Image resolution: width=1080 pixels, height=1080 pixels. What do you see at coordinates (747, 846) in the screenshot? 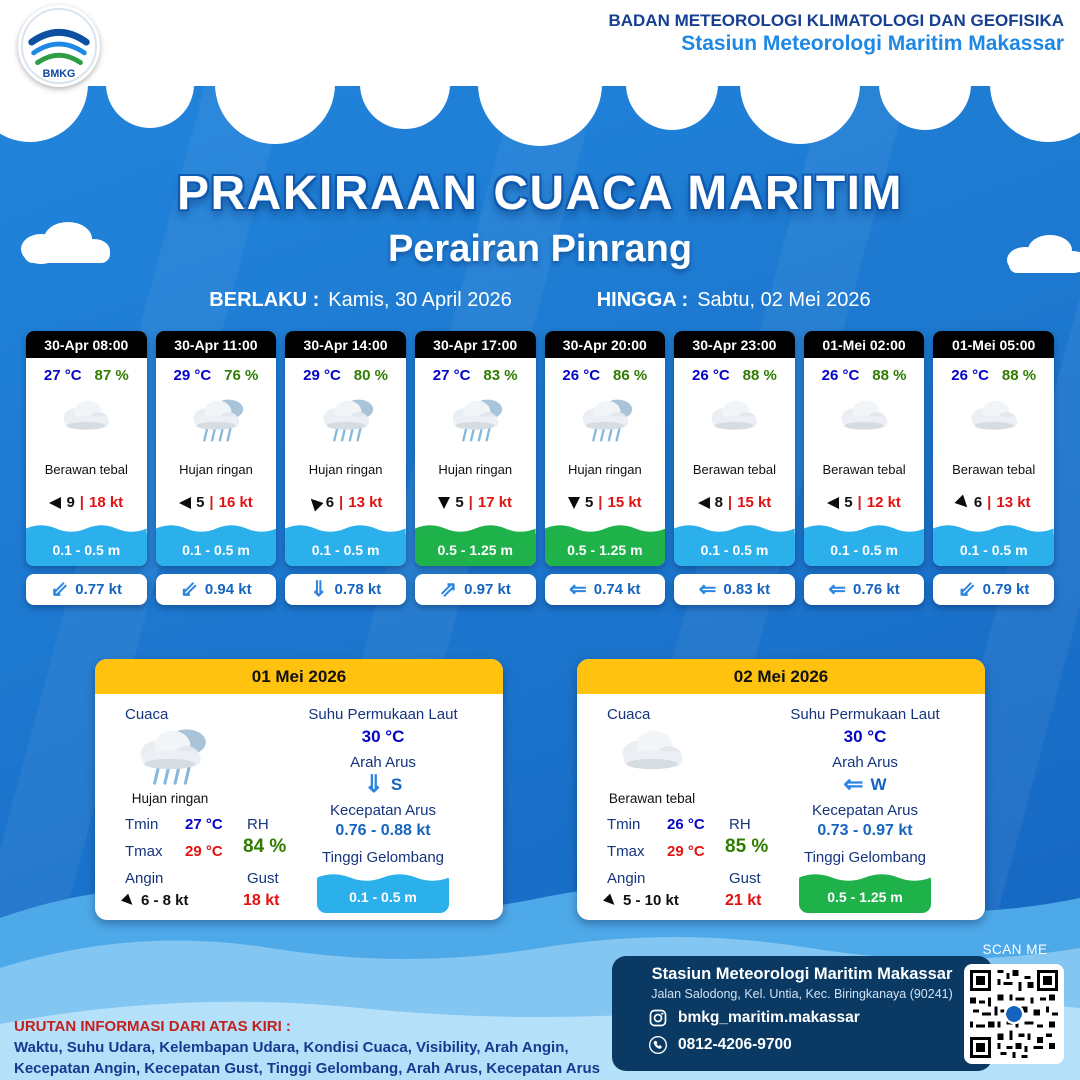
I see `rh-value: 85 %` at bounding box center [747, 846].